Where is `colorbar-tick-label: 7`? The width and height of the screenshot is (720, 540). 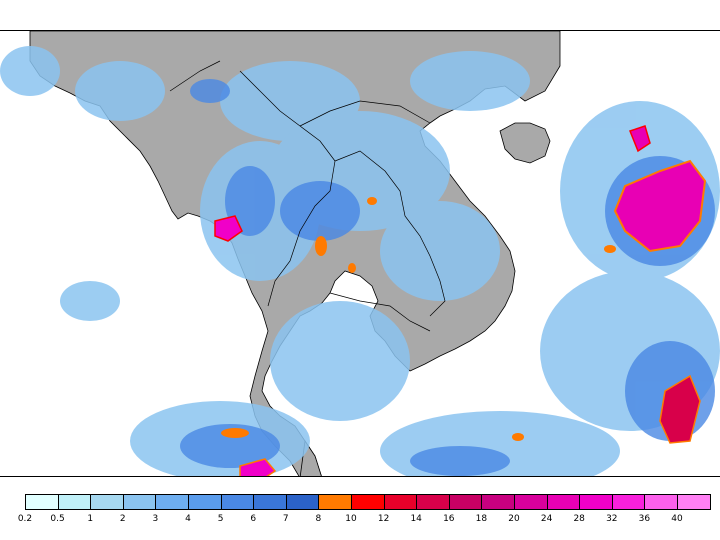
colorbar-tick-label: 7 is located at coordinates (285, 519).